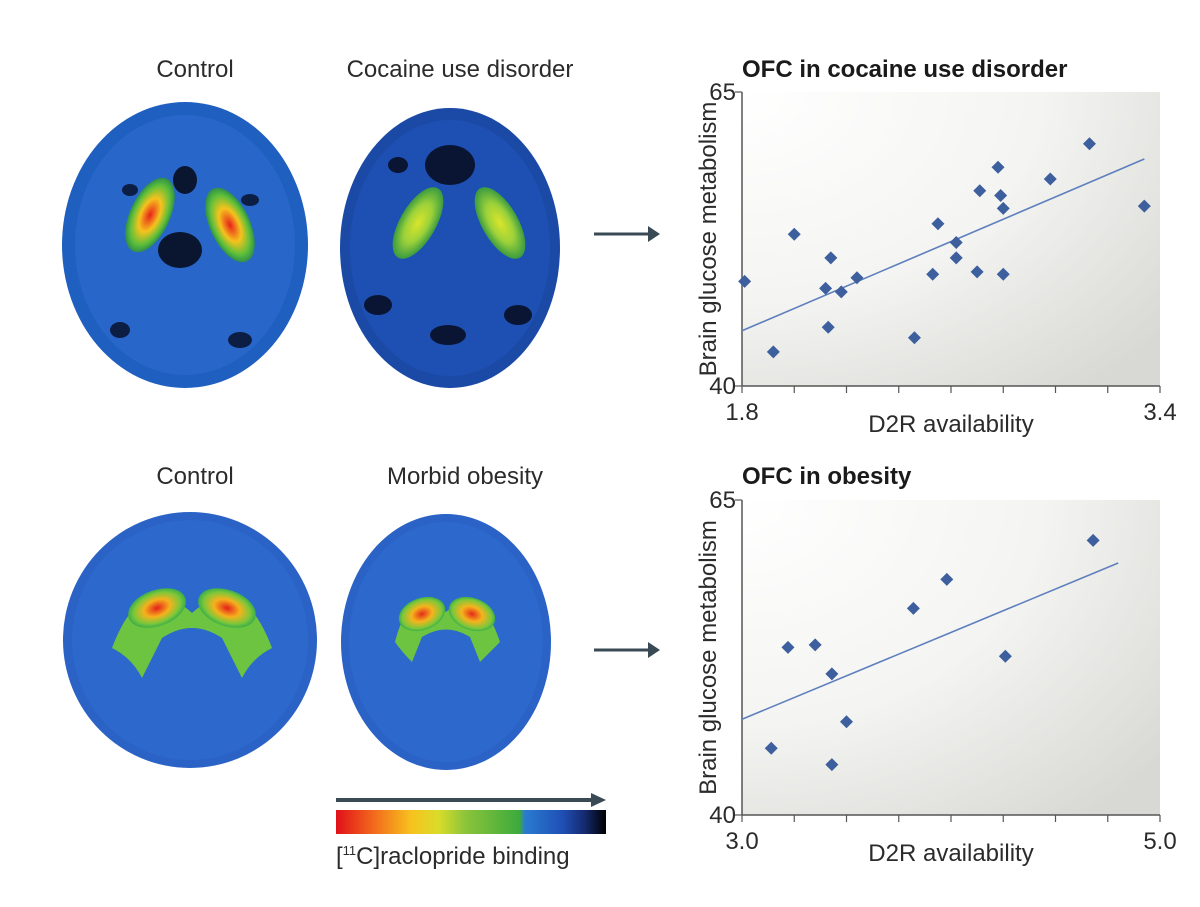  Describe the element at coordinates (471, 822) in the screenshot. I see `colorbar` at that location.